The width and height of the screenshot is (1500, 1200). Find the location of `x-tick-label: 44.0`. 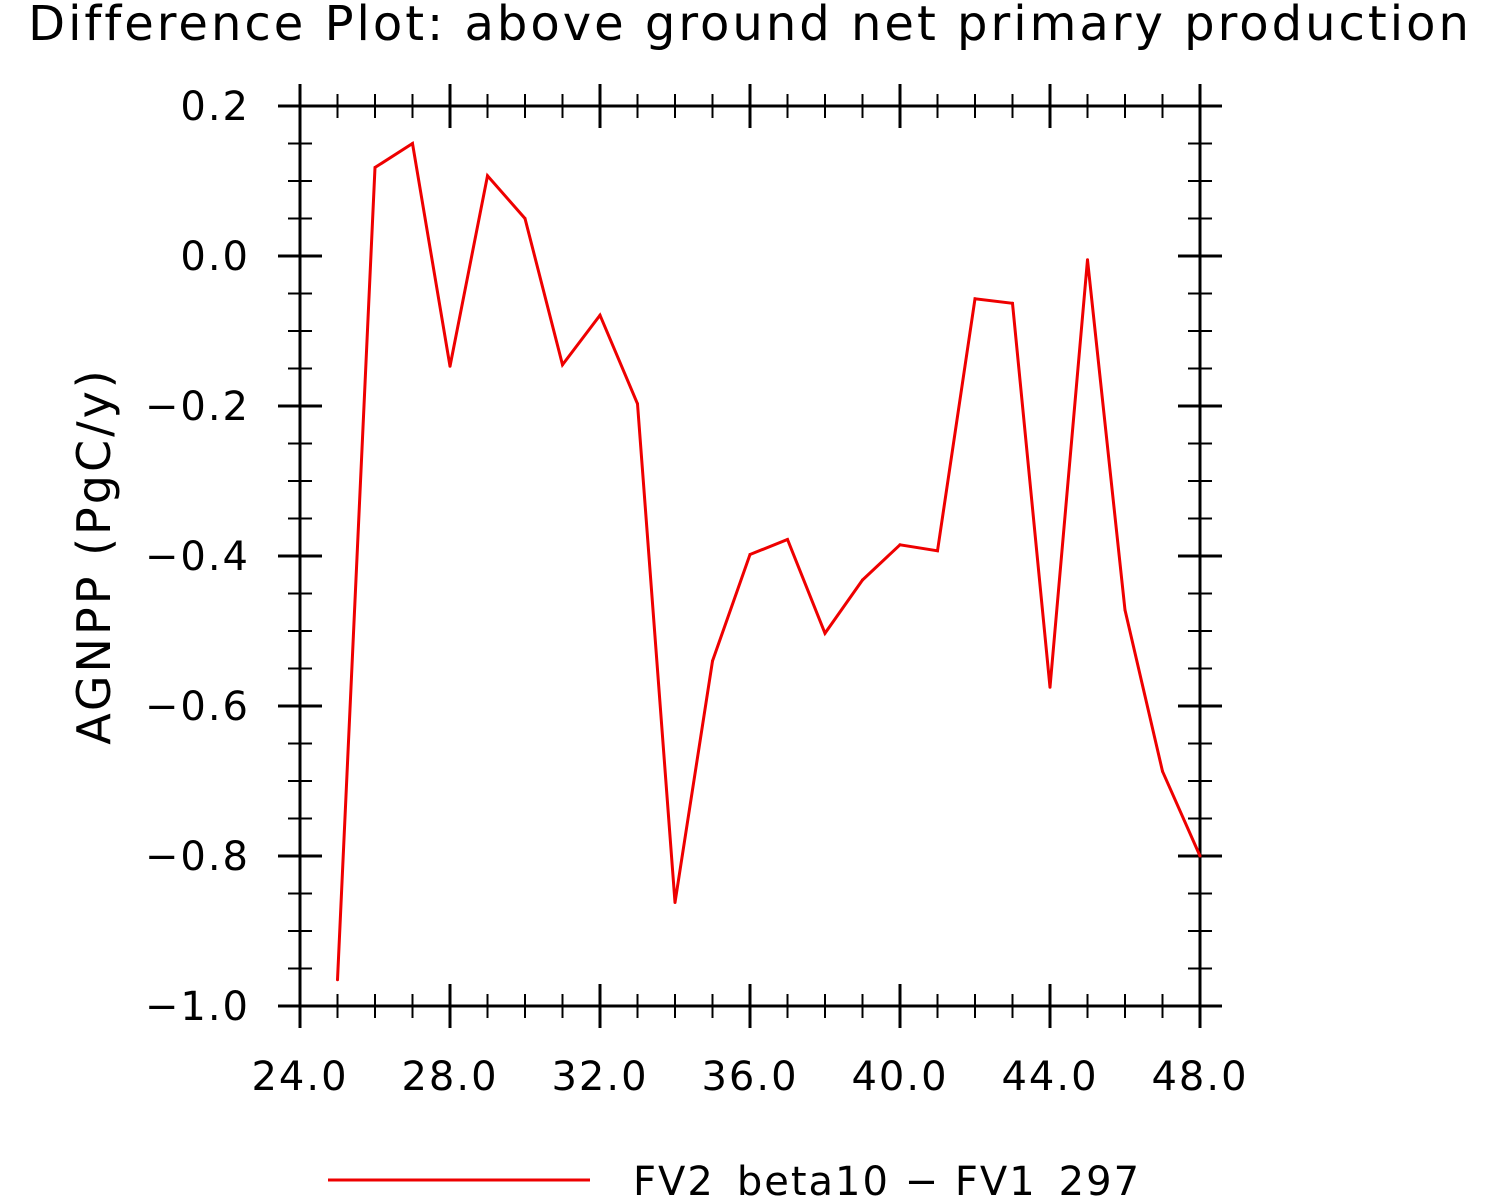

x-tick-label: 44.0 is located at coordinates (1049, 1077).